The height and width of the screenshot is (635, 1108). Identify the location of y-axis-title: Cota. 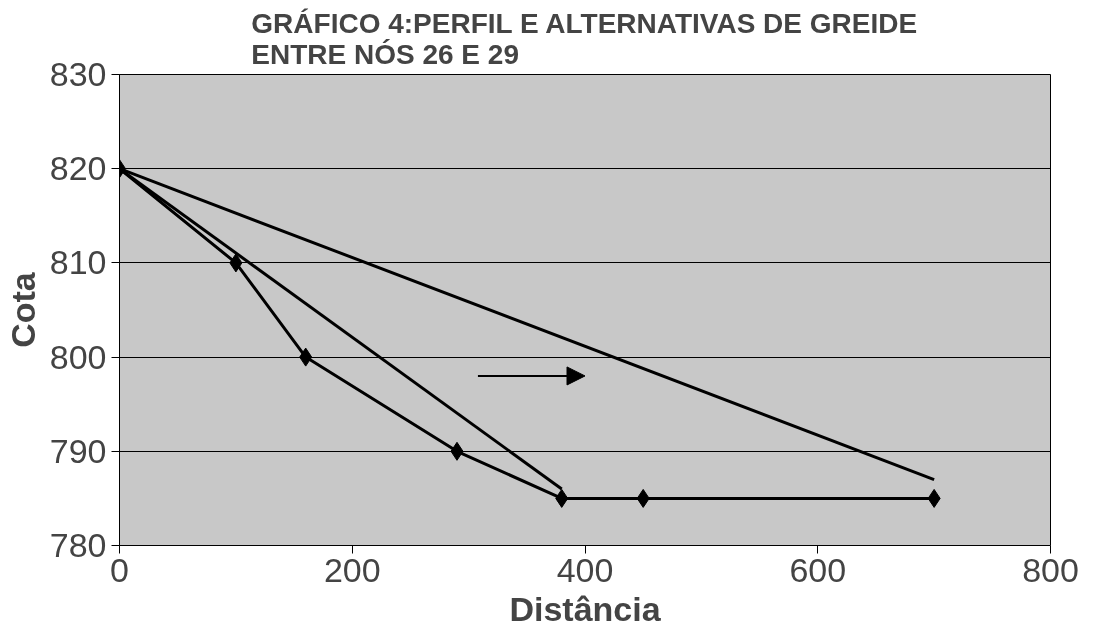
(22, 309).